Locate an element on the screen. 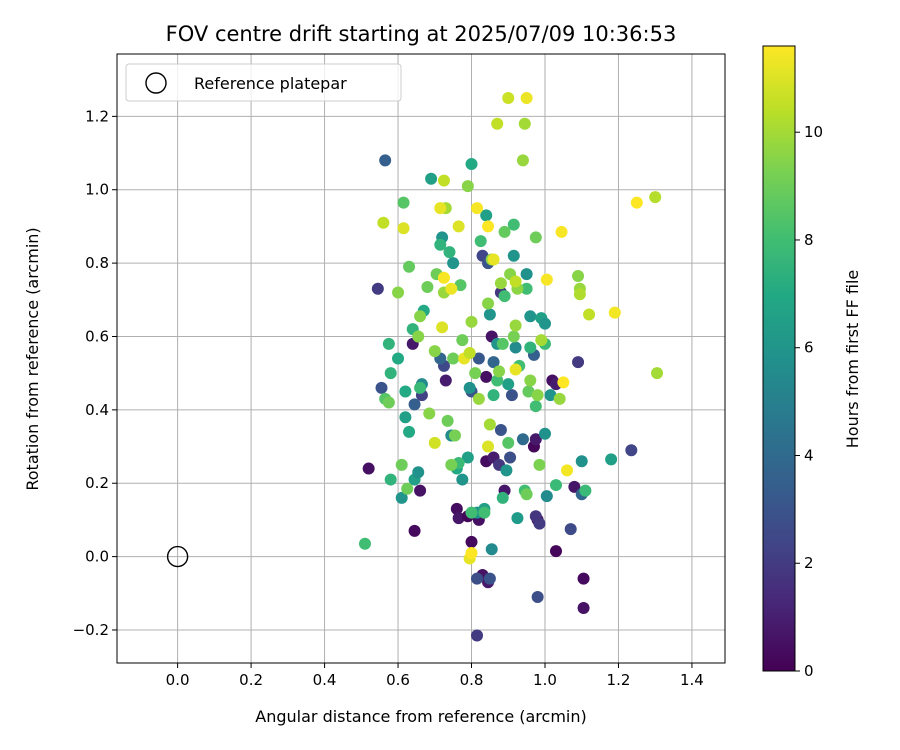 This screenshot has height=750, width=900. y-axis-label: Rotation from reference (arcmin) is located at coordinates (32, 358).